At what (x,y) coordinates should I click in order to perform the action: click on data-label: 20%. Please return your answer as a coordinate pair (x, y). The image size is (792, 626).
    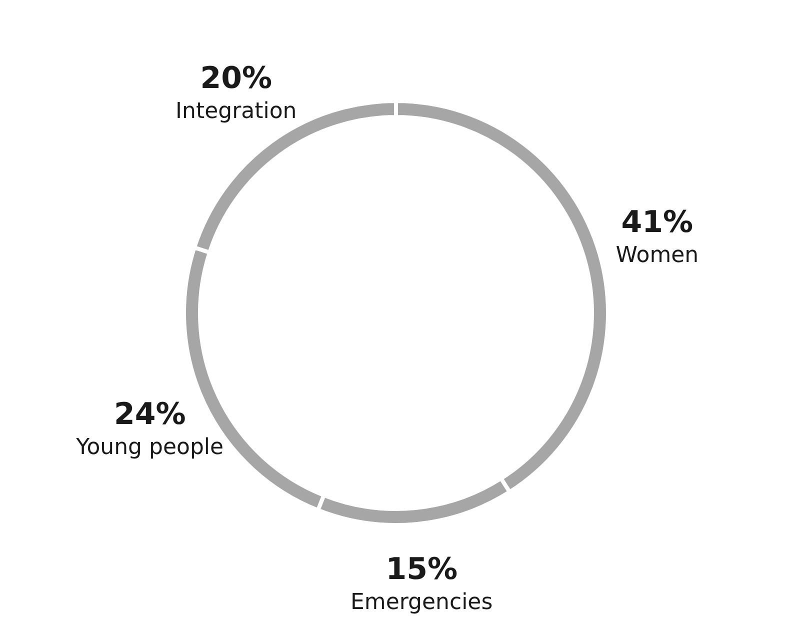
    Looking at the image, I should click on (236, 78).